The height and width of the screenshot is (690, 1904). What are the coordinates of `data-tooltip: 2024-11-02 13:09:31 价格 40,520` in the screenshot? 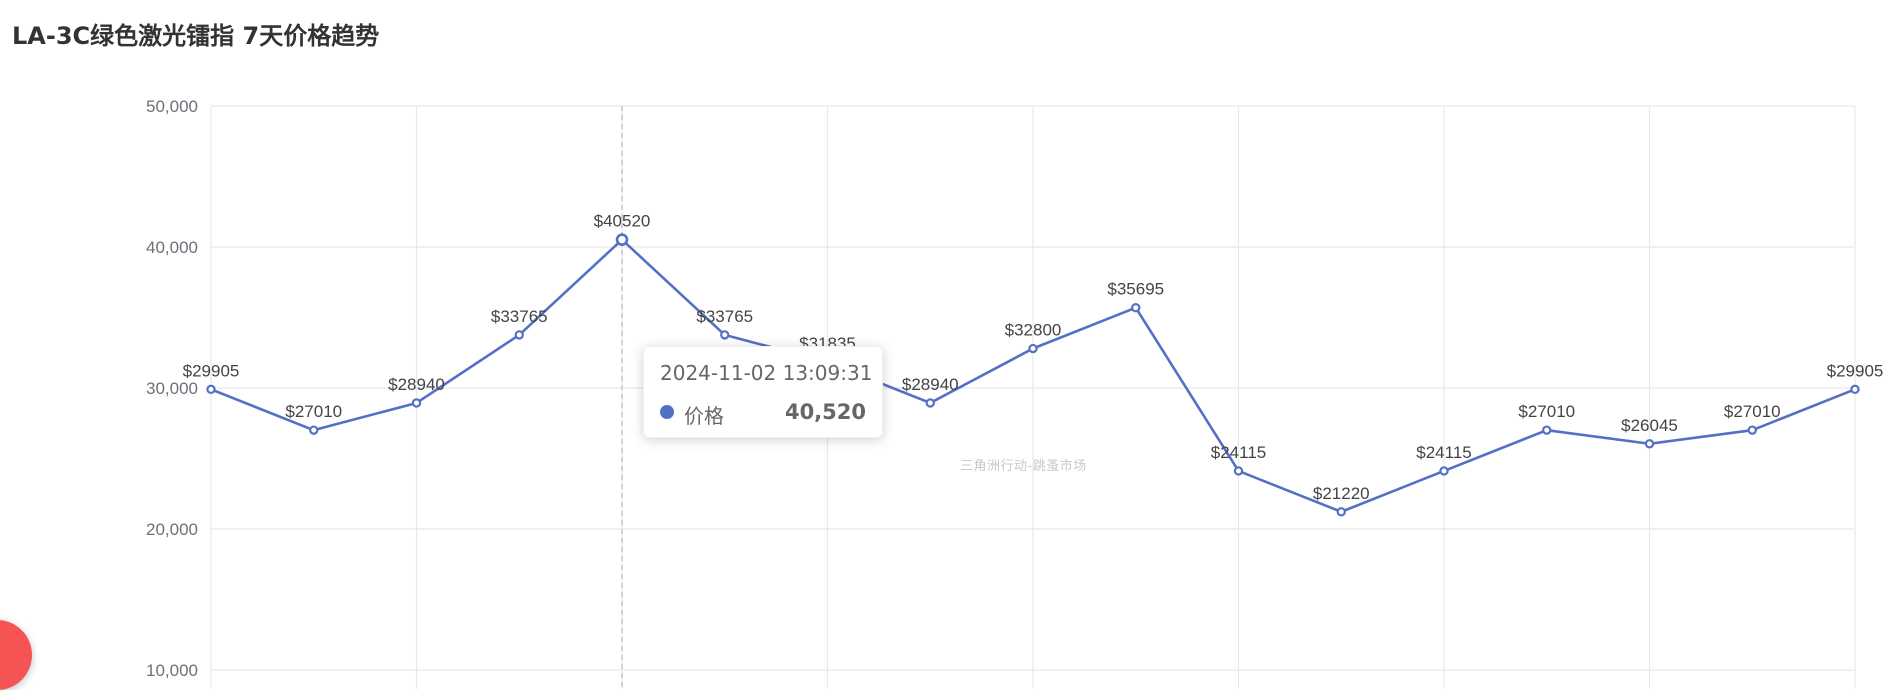 It's located at (763, 392).